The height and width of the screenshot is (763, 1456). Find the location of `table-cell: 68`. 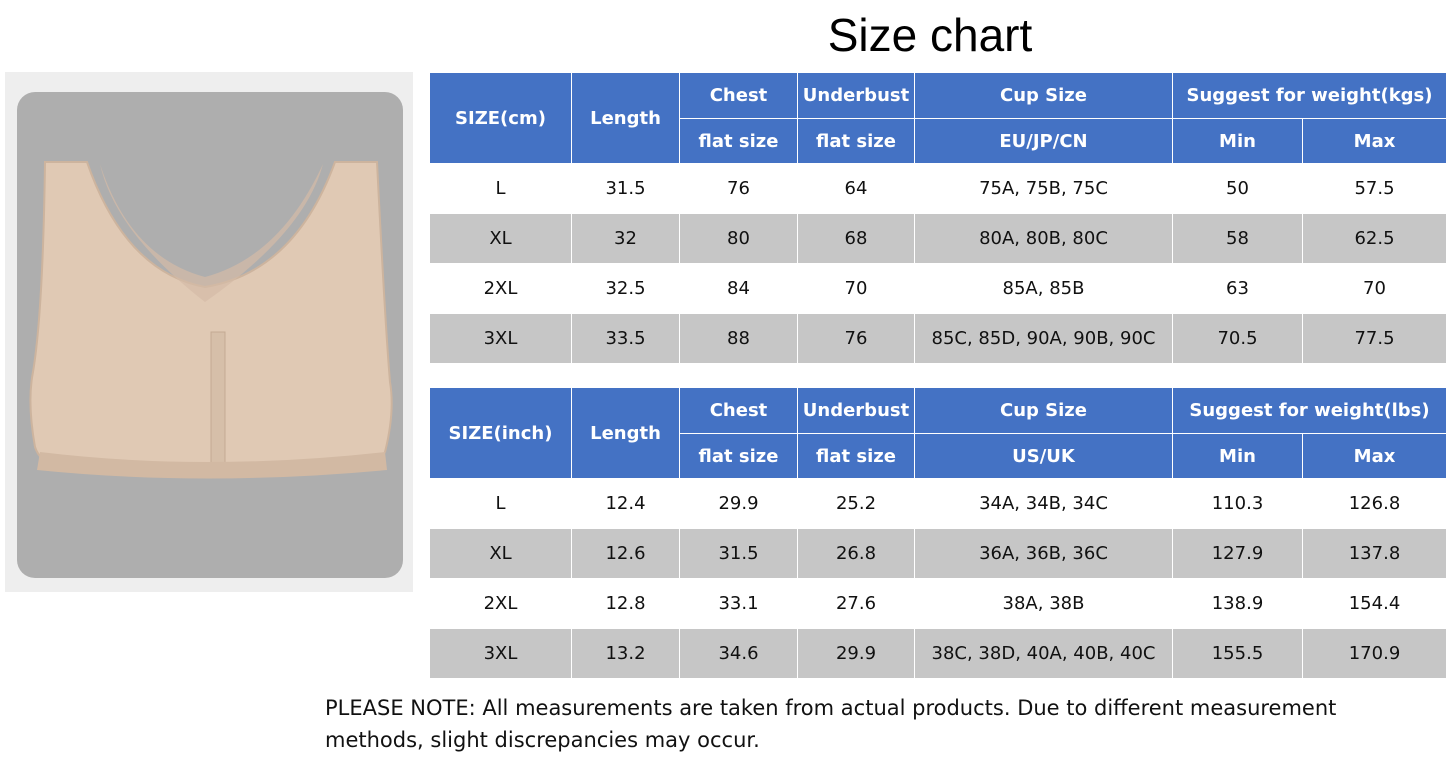

table-cell: 68 is located at coordinates (856, 239).